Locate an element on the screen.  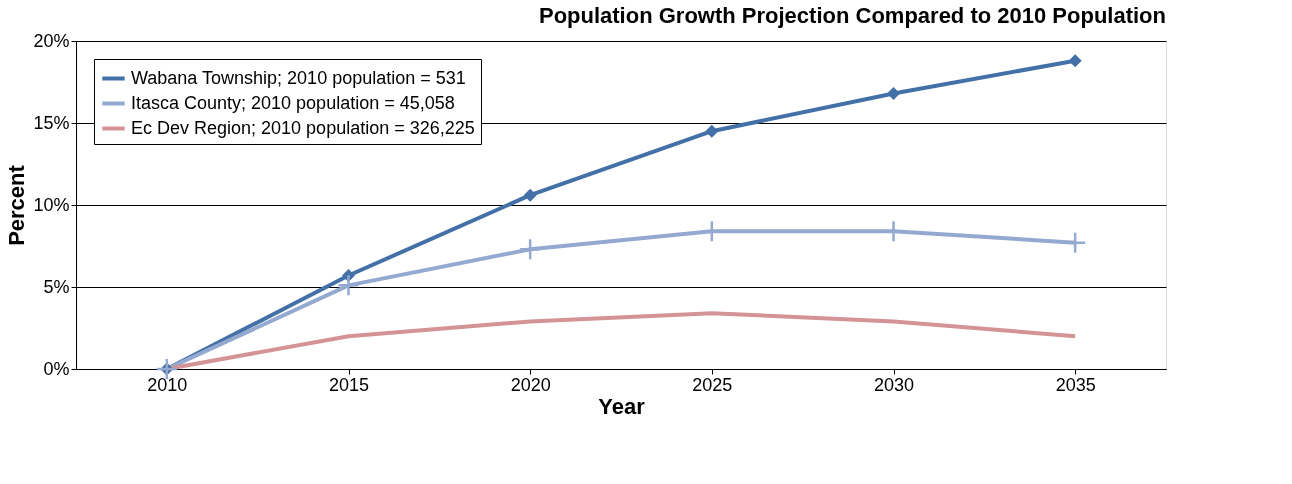
x-tick-label: 2025 is located at coordinates (712, 384).